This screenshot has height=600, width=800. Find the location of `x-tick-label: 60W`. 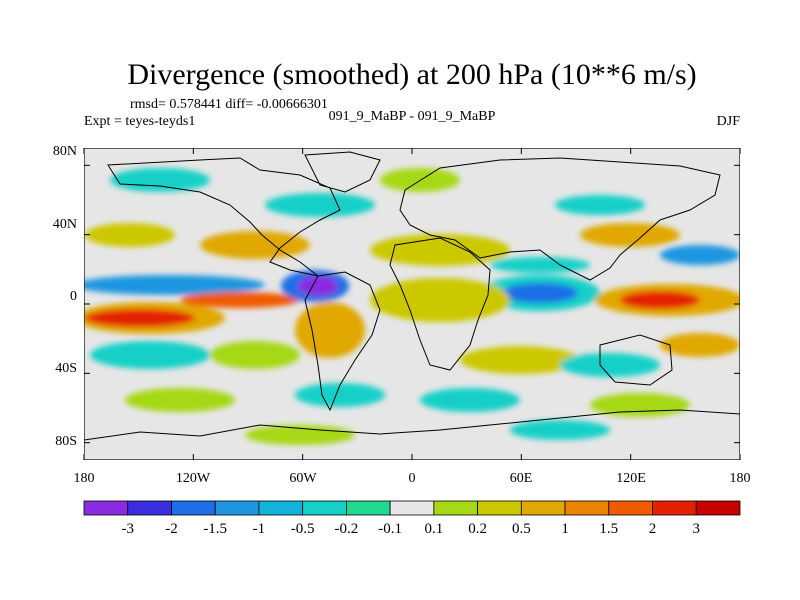

x-tick-label: 60W is located at coordinates (303, 478).